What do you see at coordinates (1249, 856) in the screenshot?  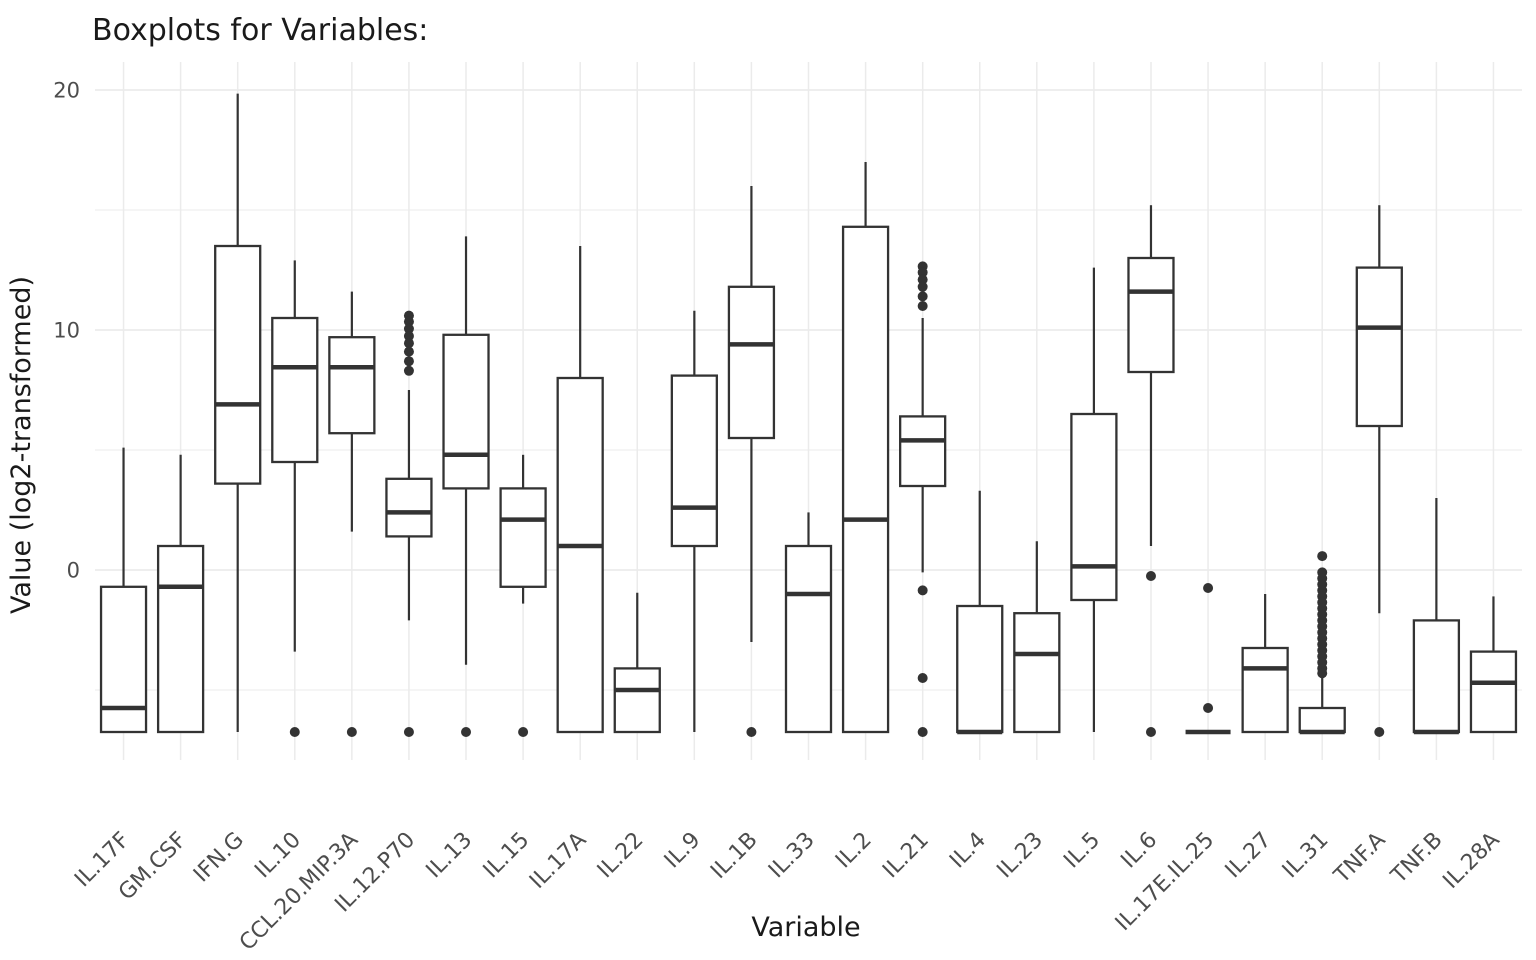 I see `x-tick-label: IL.27` at bounding box center [1249, 856].